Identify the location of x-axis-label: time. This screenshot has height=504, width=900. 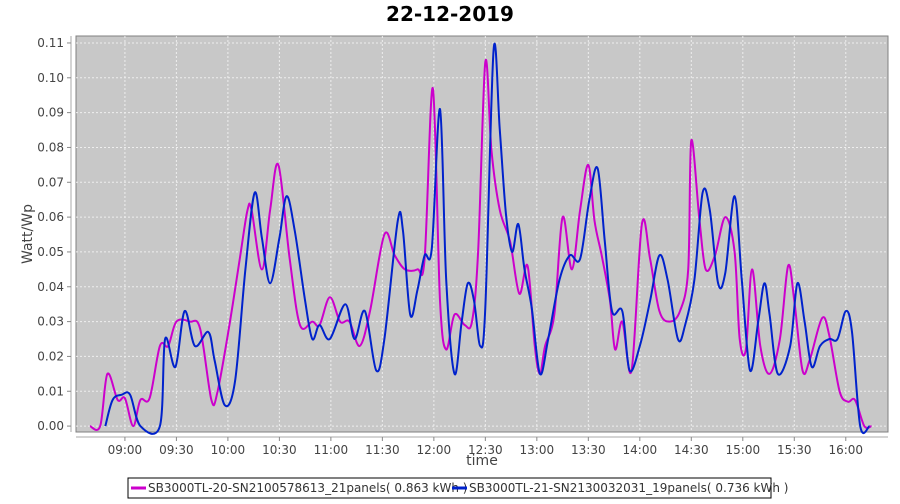
(482, 461).